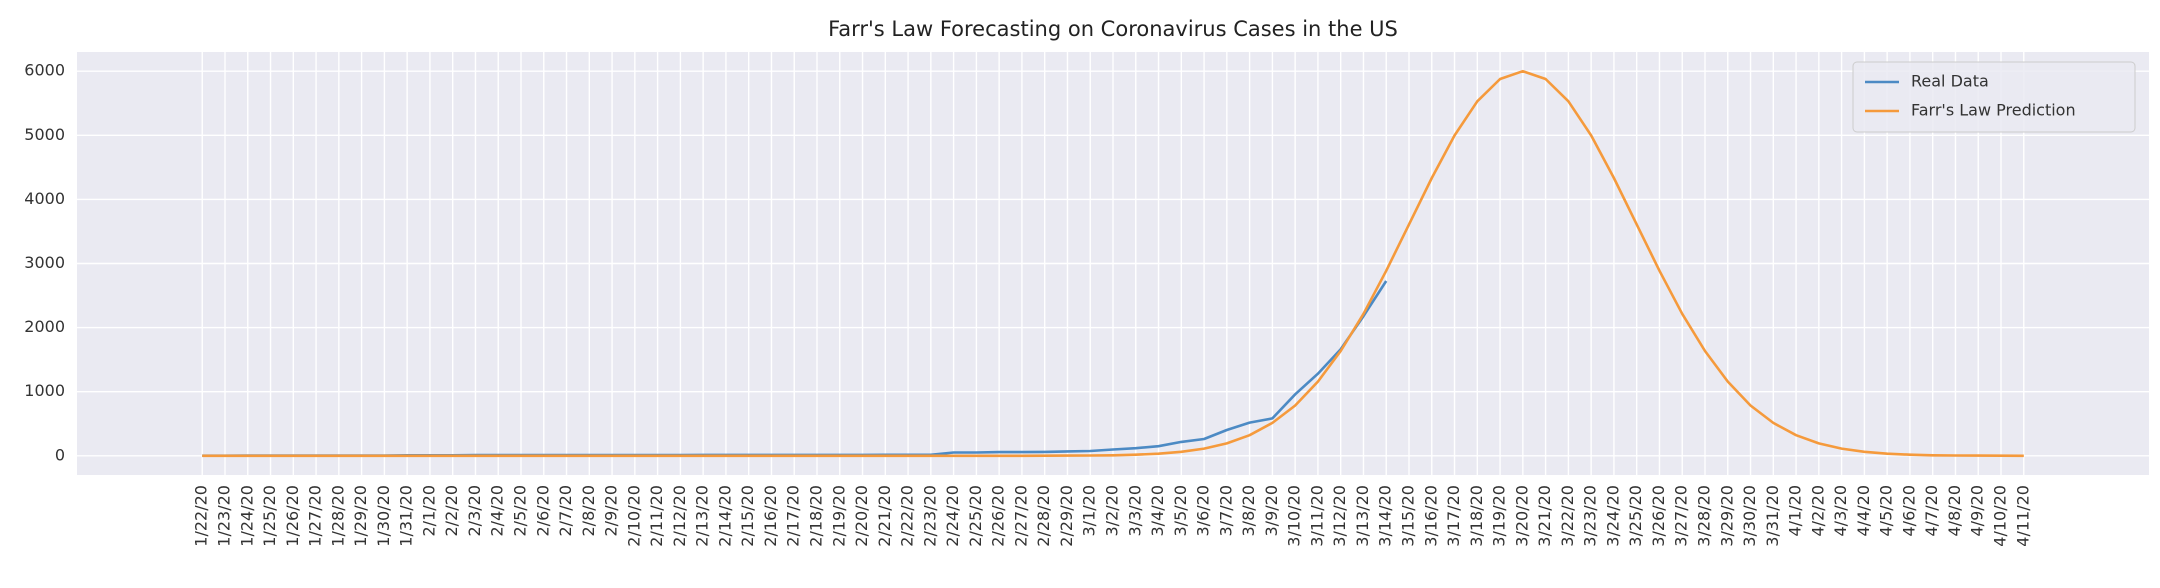 This screenshot has height=588, width=2160. What do you see at coordinates (474, 511) in the screenshot?
I see `x-tick-label: 2/3/20` at bounding box center [474, 511].